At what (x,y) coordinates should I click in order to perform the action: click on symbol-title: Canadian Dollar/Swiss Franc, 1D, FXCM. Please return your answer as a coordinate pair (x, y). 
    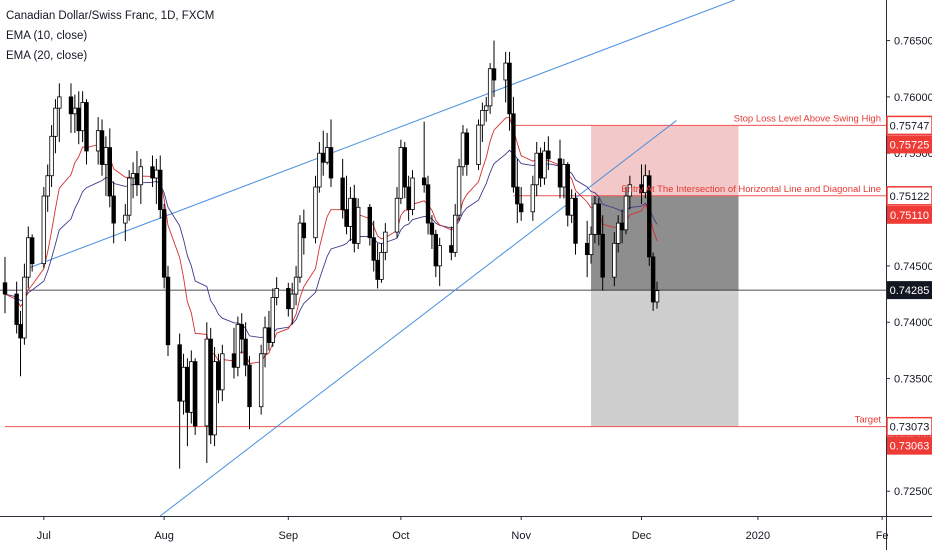
    Looking at the image, I should click on (110, 16).